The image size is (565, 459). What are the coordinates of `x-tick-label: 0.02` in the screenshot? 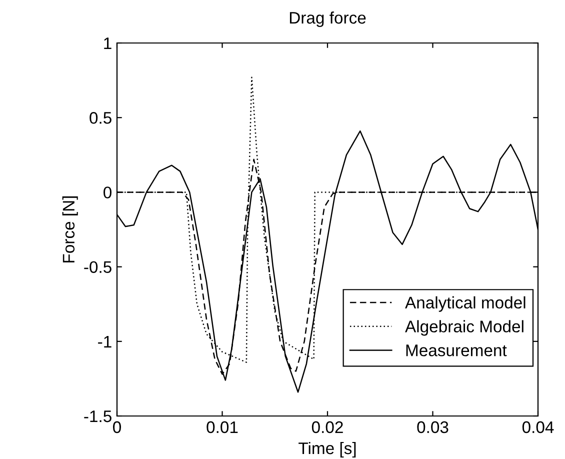 It's located at (327, 427).